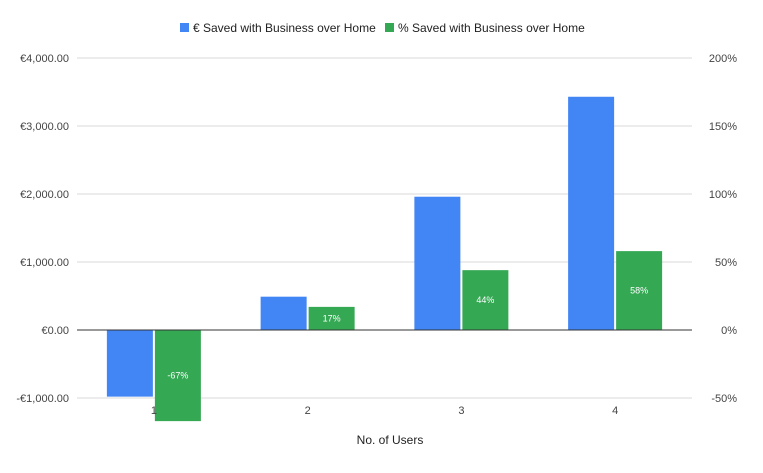  I want to click on right-tick-label: 50%, so click(726, 263).